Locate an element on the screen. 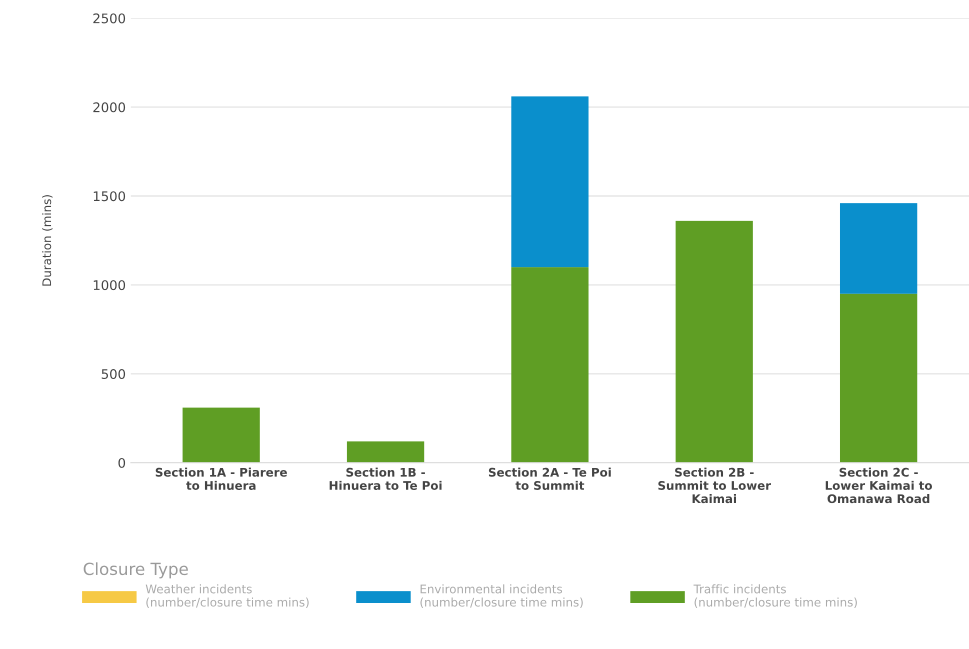 The image size is (969, 649). y-tick-label: 500 is located at coordinates (114, 374).